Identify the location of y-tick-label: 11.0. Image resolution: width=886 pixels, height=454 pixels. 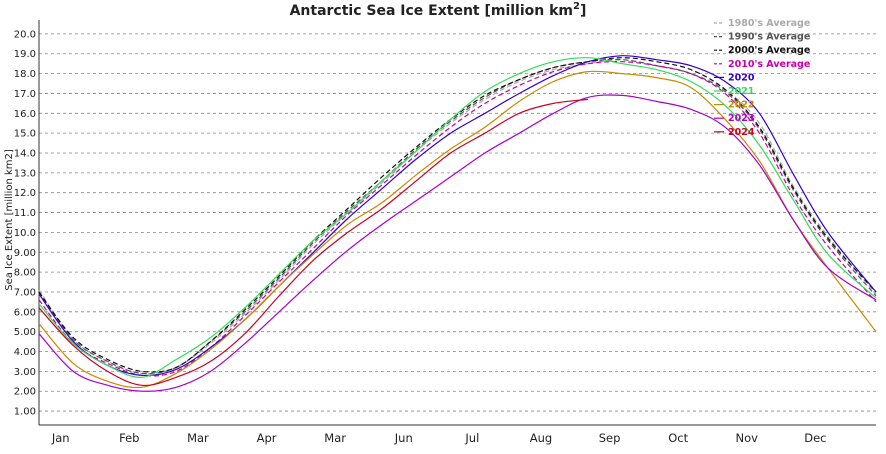
(25, 213).